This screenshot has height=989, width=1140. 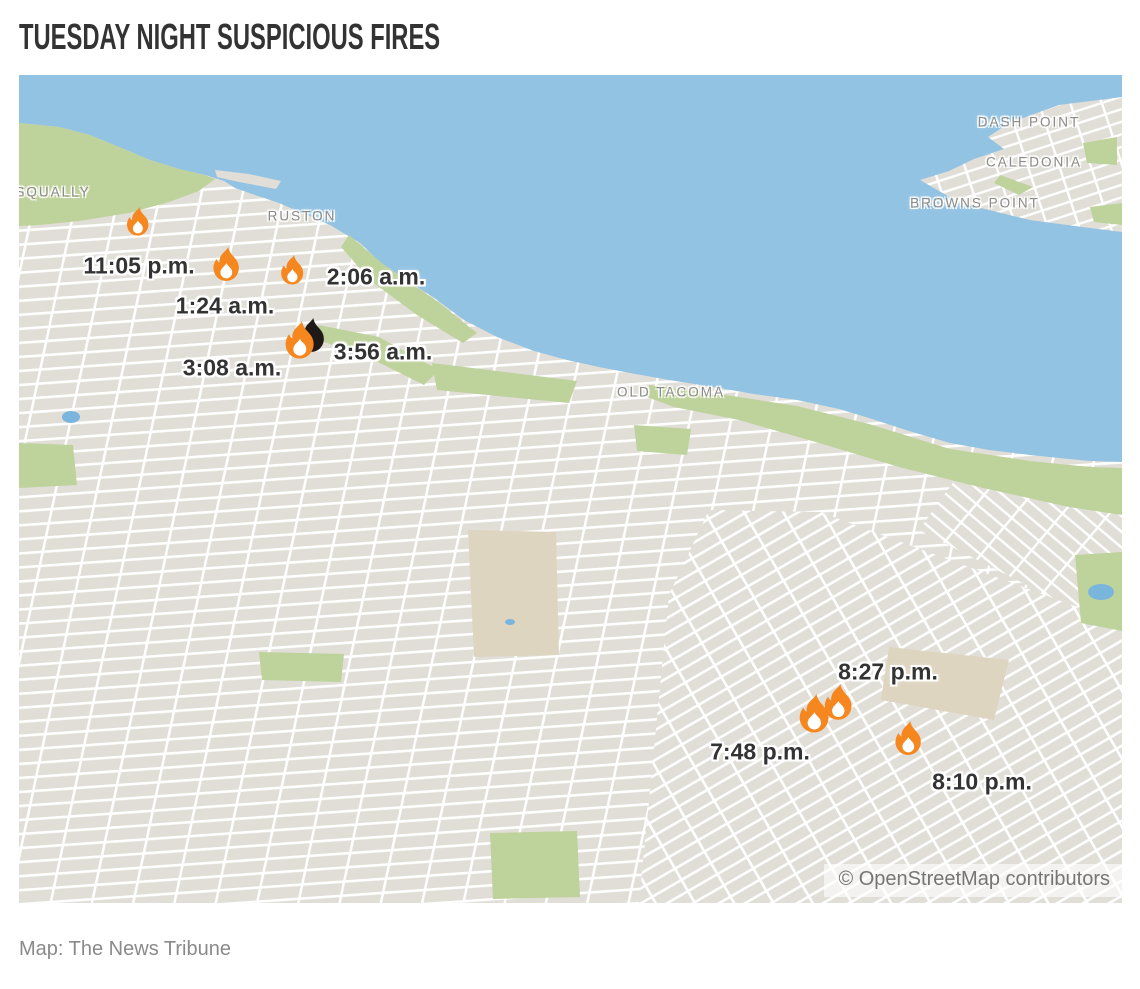 What do you see at coordinates (504, 383) in the screenshot?
I see `park-old-tacoma` at bounding box center [504, 383].